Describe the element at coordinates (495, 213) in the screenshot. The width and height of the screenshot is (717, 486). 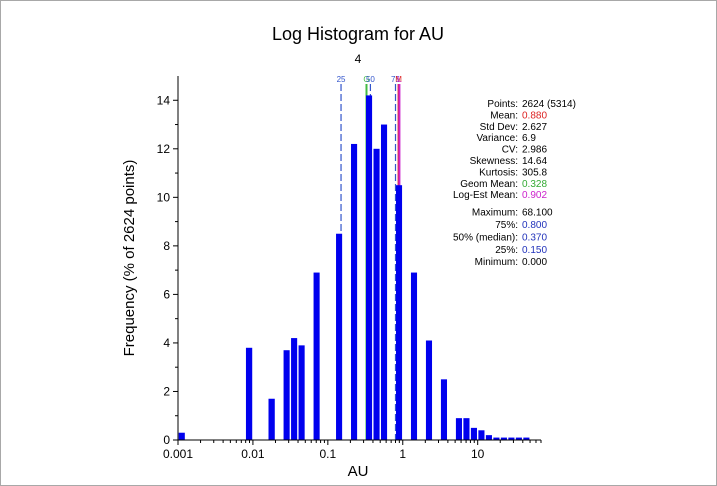
I see `quantile-label: Maximum:` at that location.